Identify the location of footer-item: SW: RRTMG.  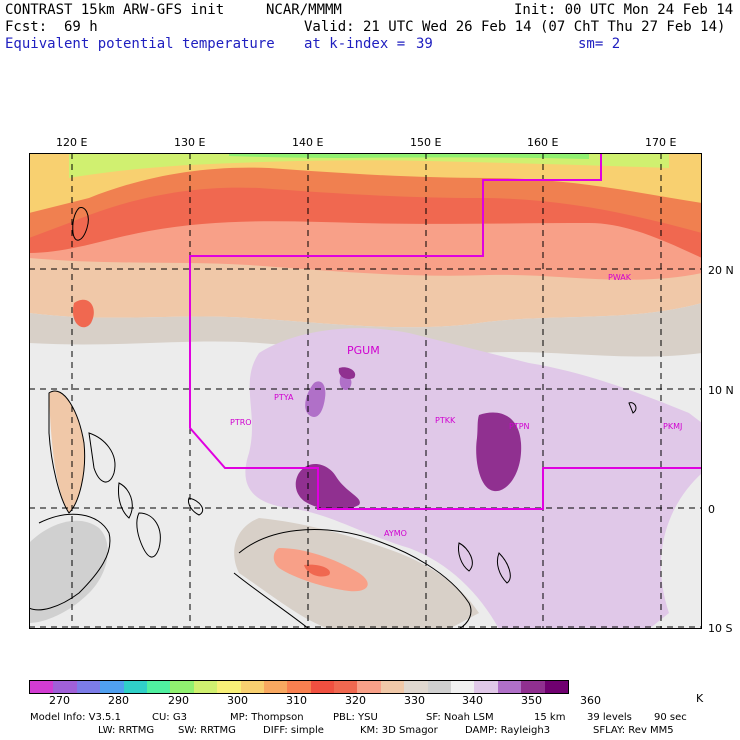
(207, 730).